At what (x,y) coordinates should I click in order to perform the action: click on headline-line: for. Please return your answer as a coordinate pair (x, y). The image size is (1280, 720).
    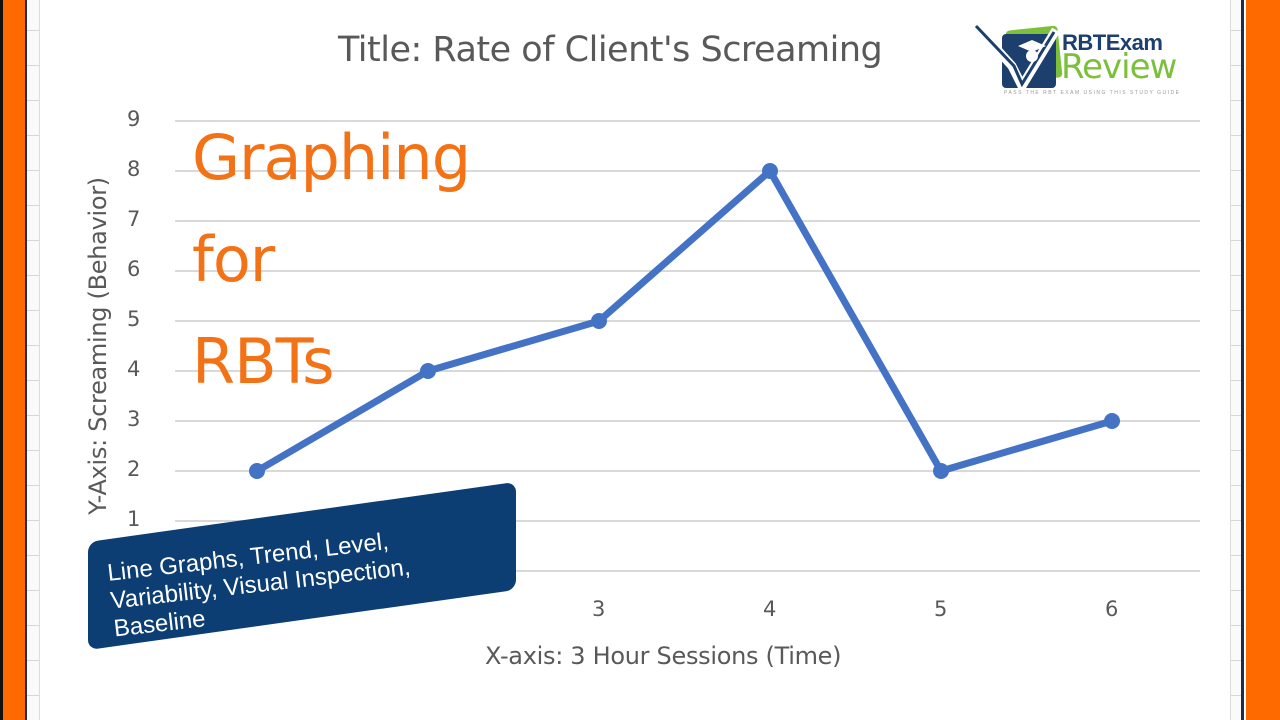
    Looking at the image, I should click on (233, 259).